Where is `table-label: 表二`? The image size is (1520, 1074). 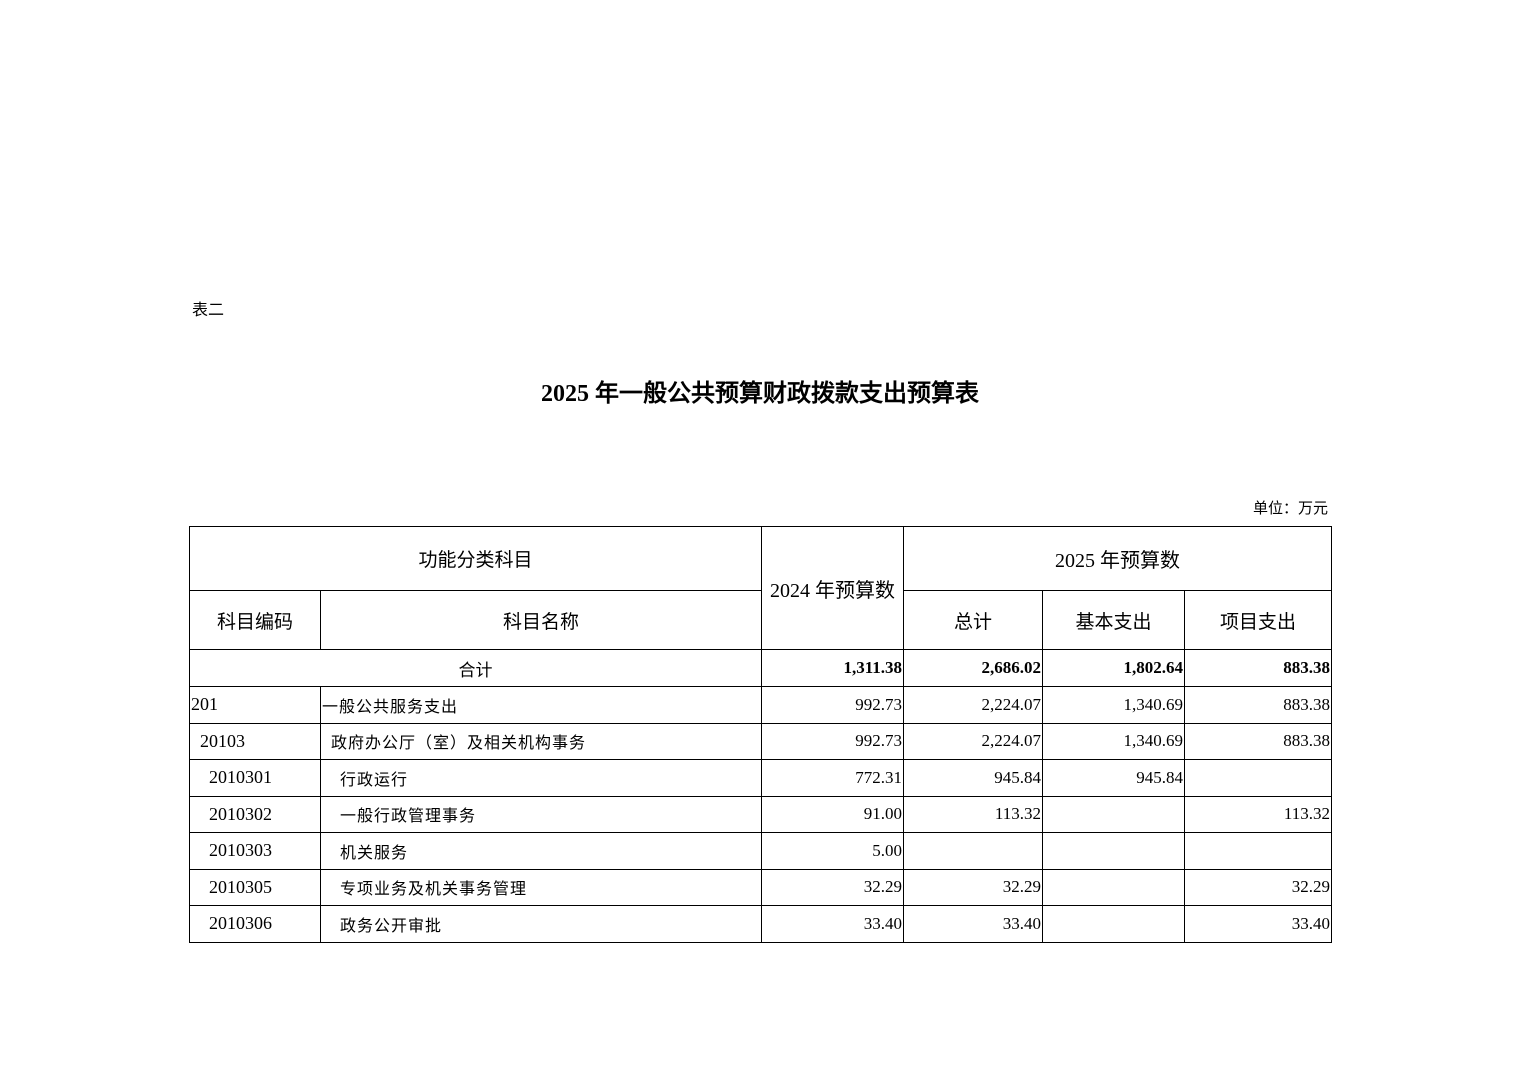 table-label: 表二 is located at coordinates (208, 309).